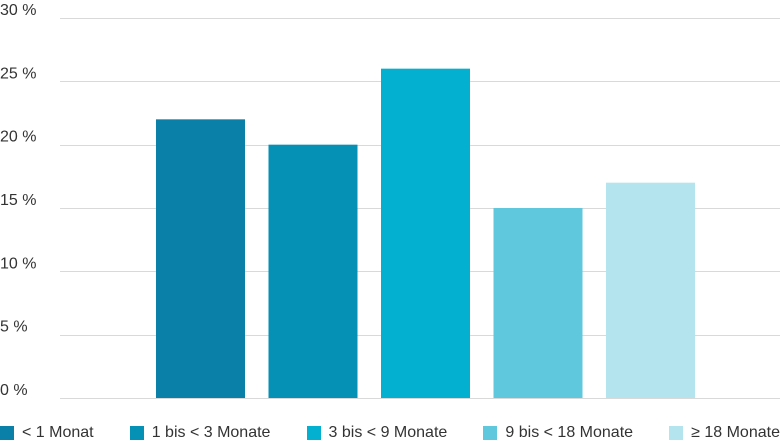  I want to click on legend-label: 1 bis < 3 Monate, so click(211, 432).